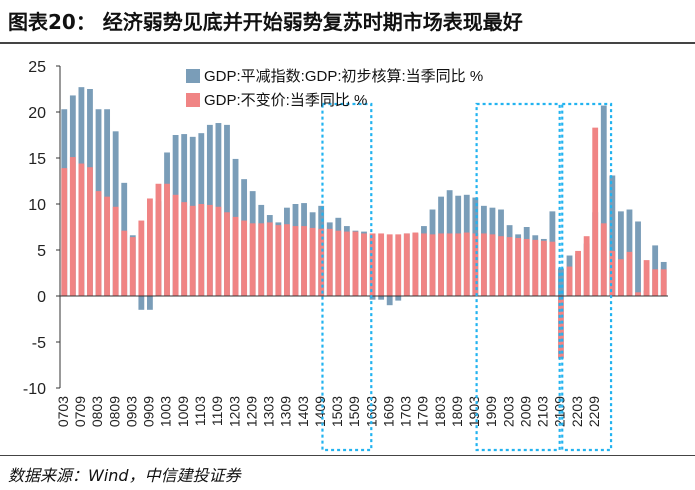  I want to click on x-tick-label: 0809, so click(114, 411).